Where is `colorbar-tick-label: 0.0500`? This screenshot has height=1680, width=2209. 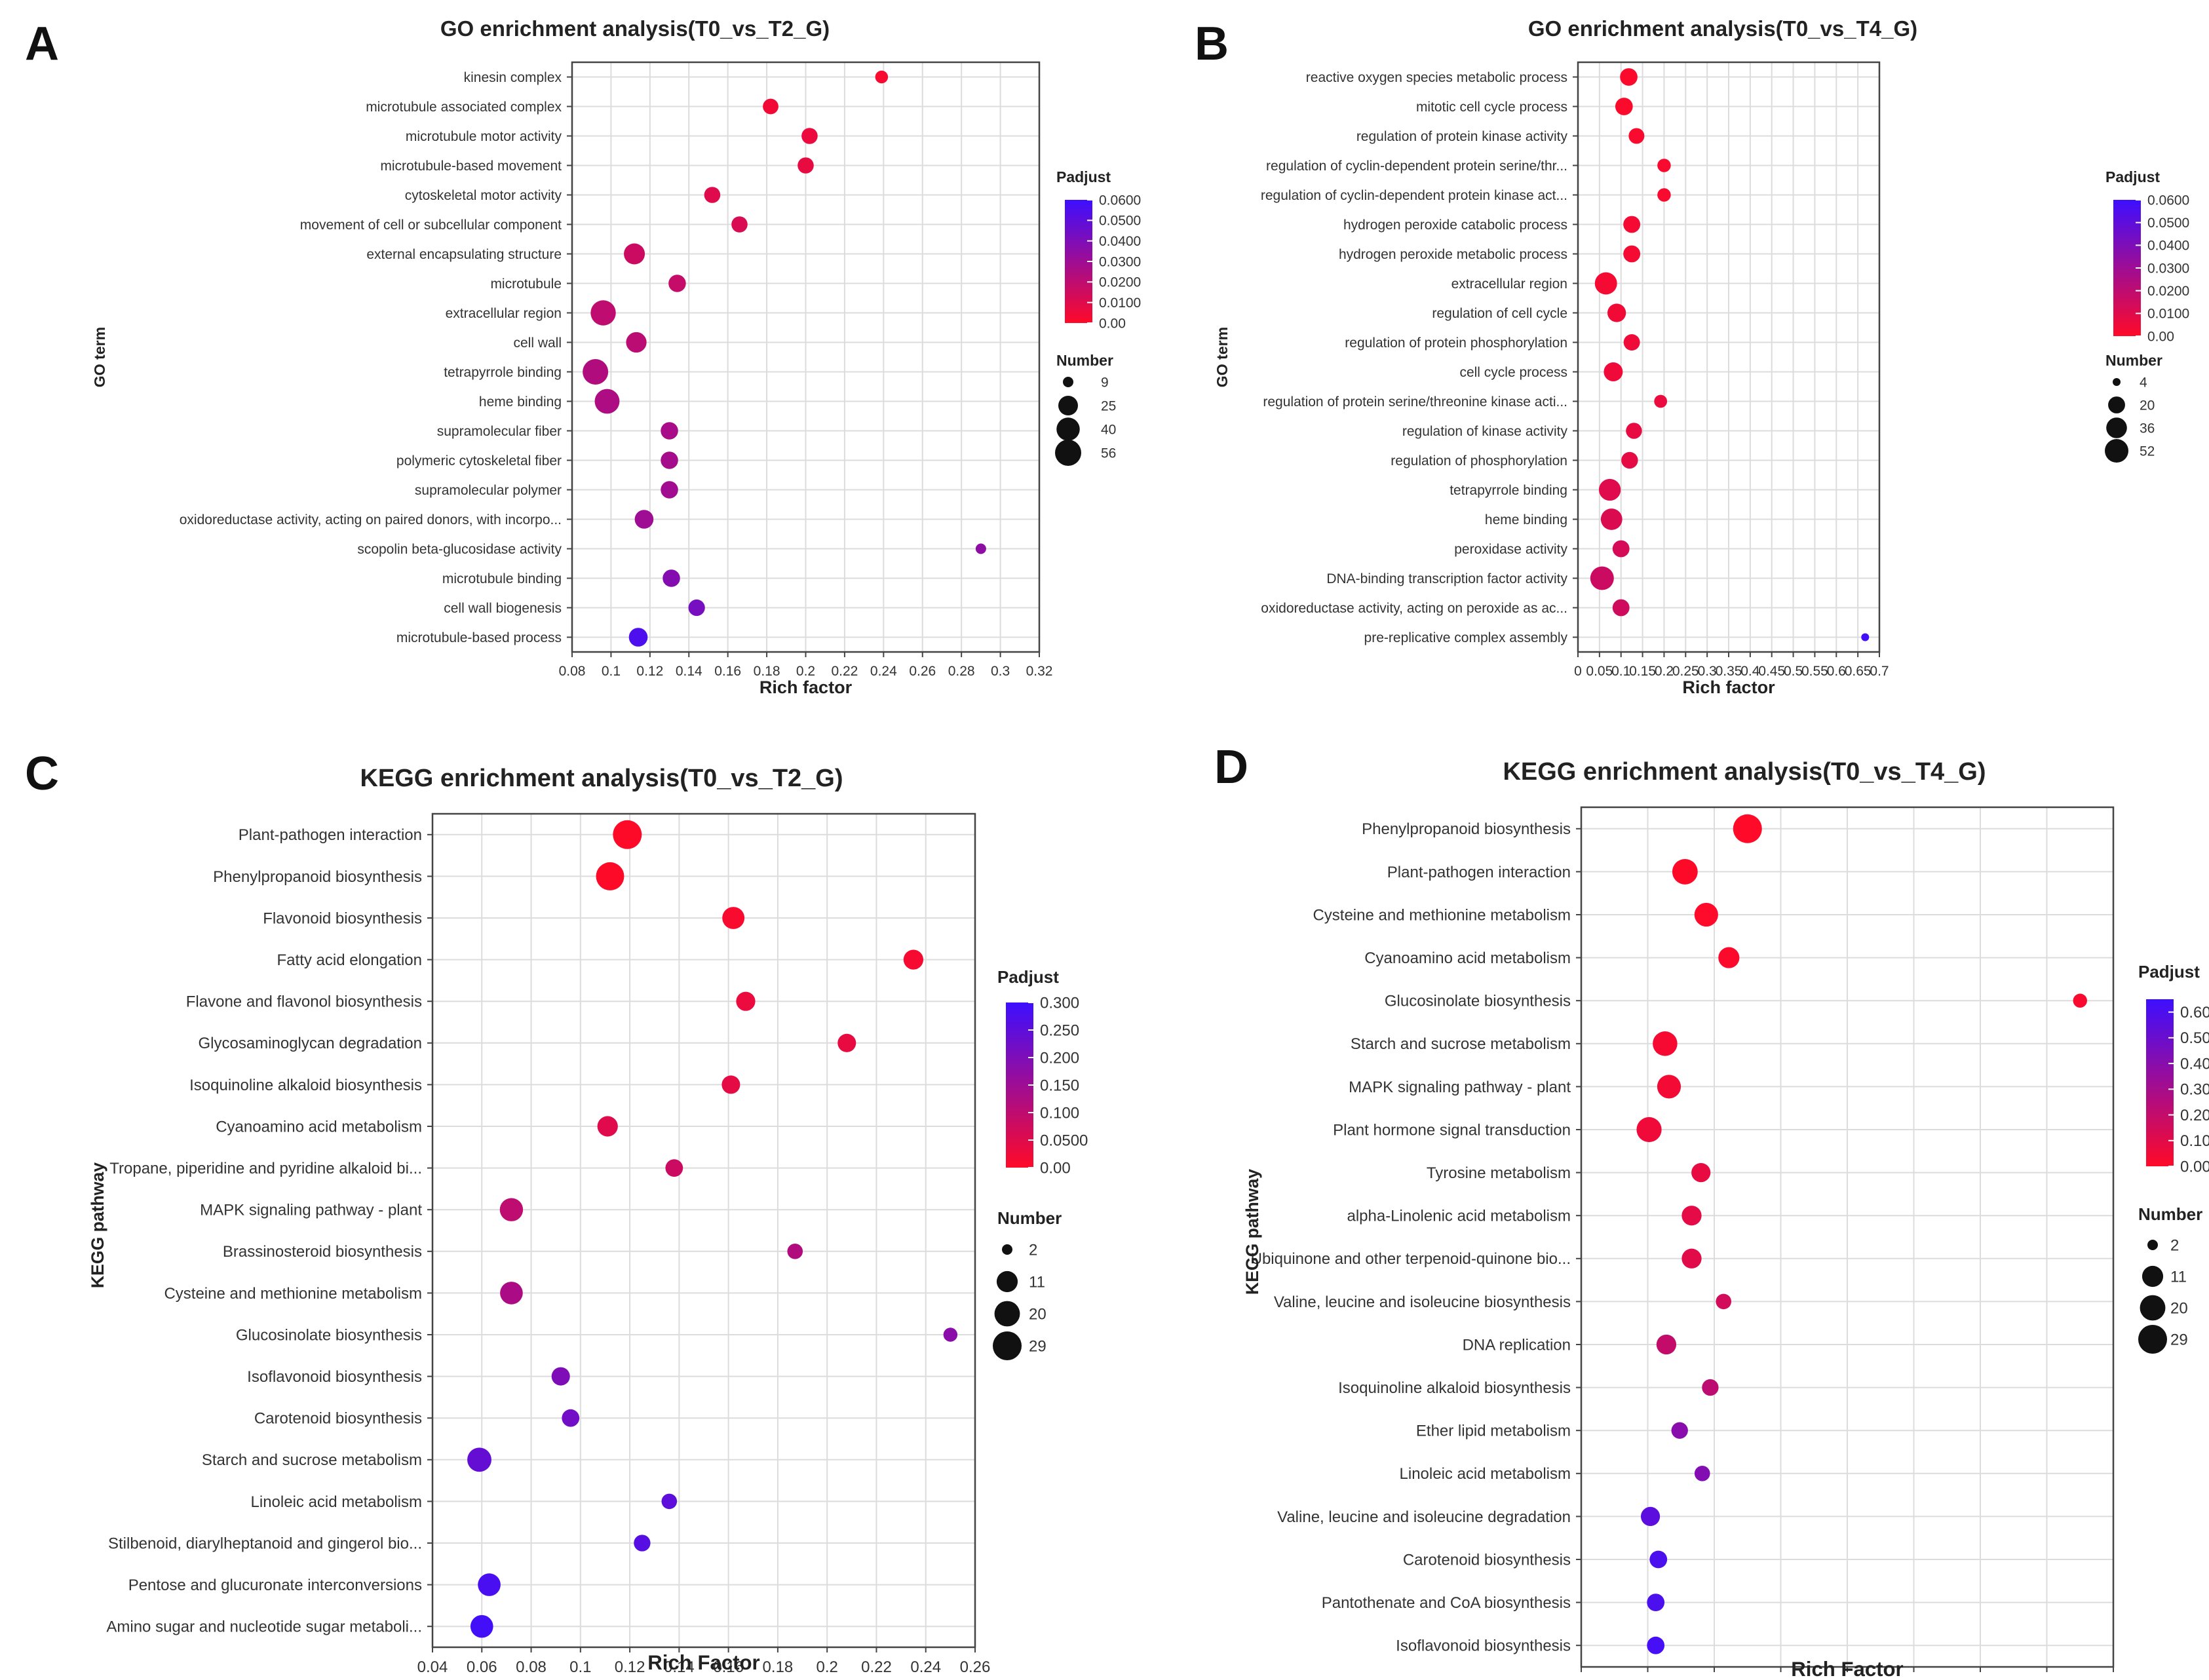
colorbar-tick-label: 0.0500 is located at coordinates (1064, 1140).